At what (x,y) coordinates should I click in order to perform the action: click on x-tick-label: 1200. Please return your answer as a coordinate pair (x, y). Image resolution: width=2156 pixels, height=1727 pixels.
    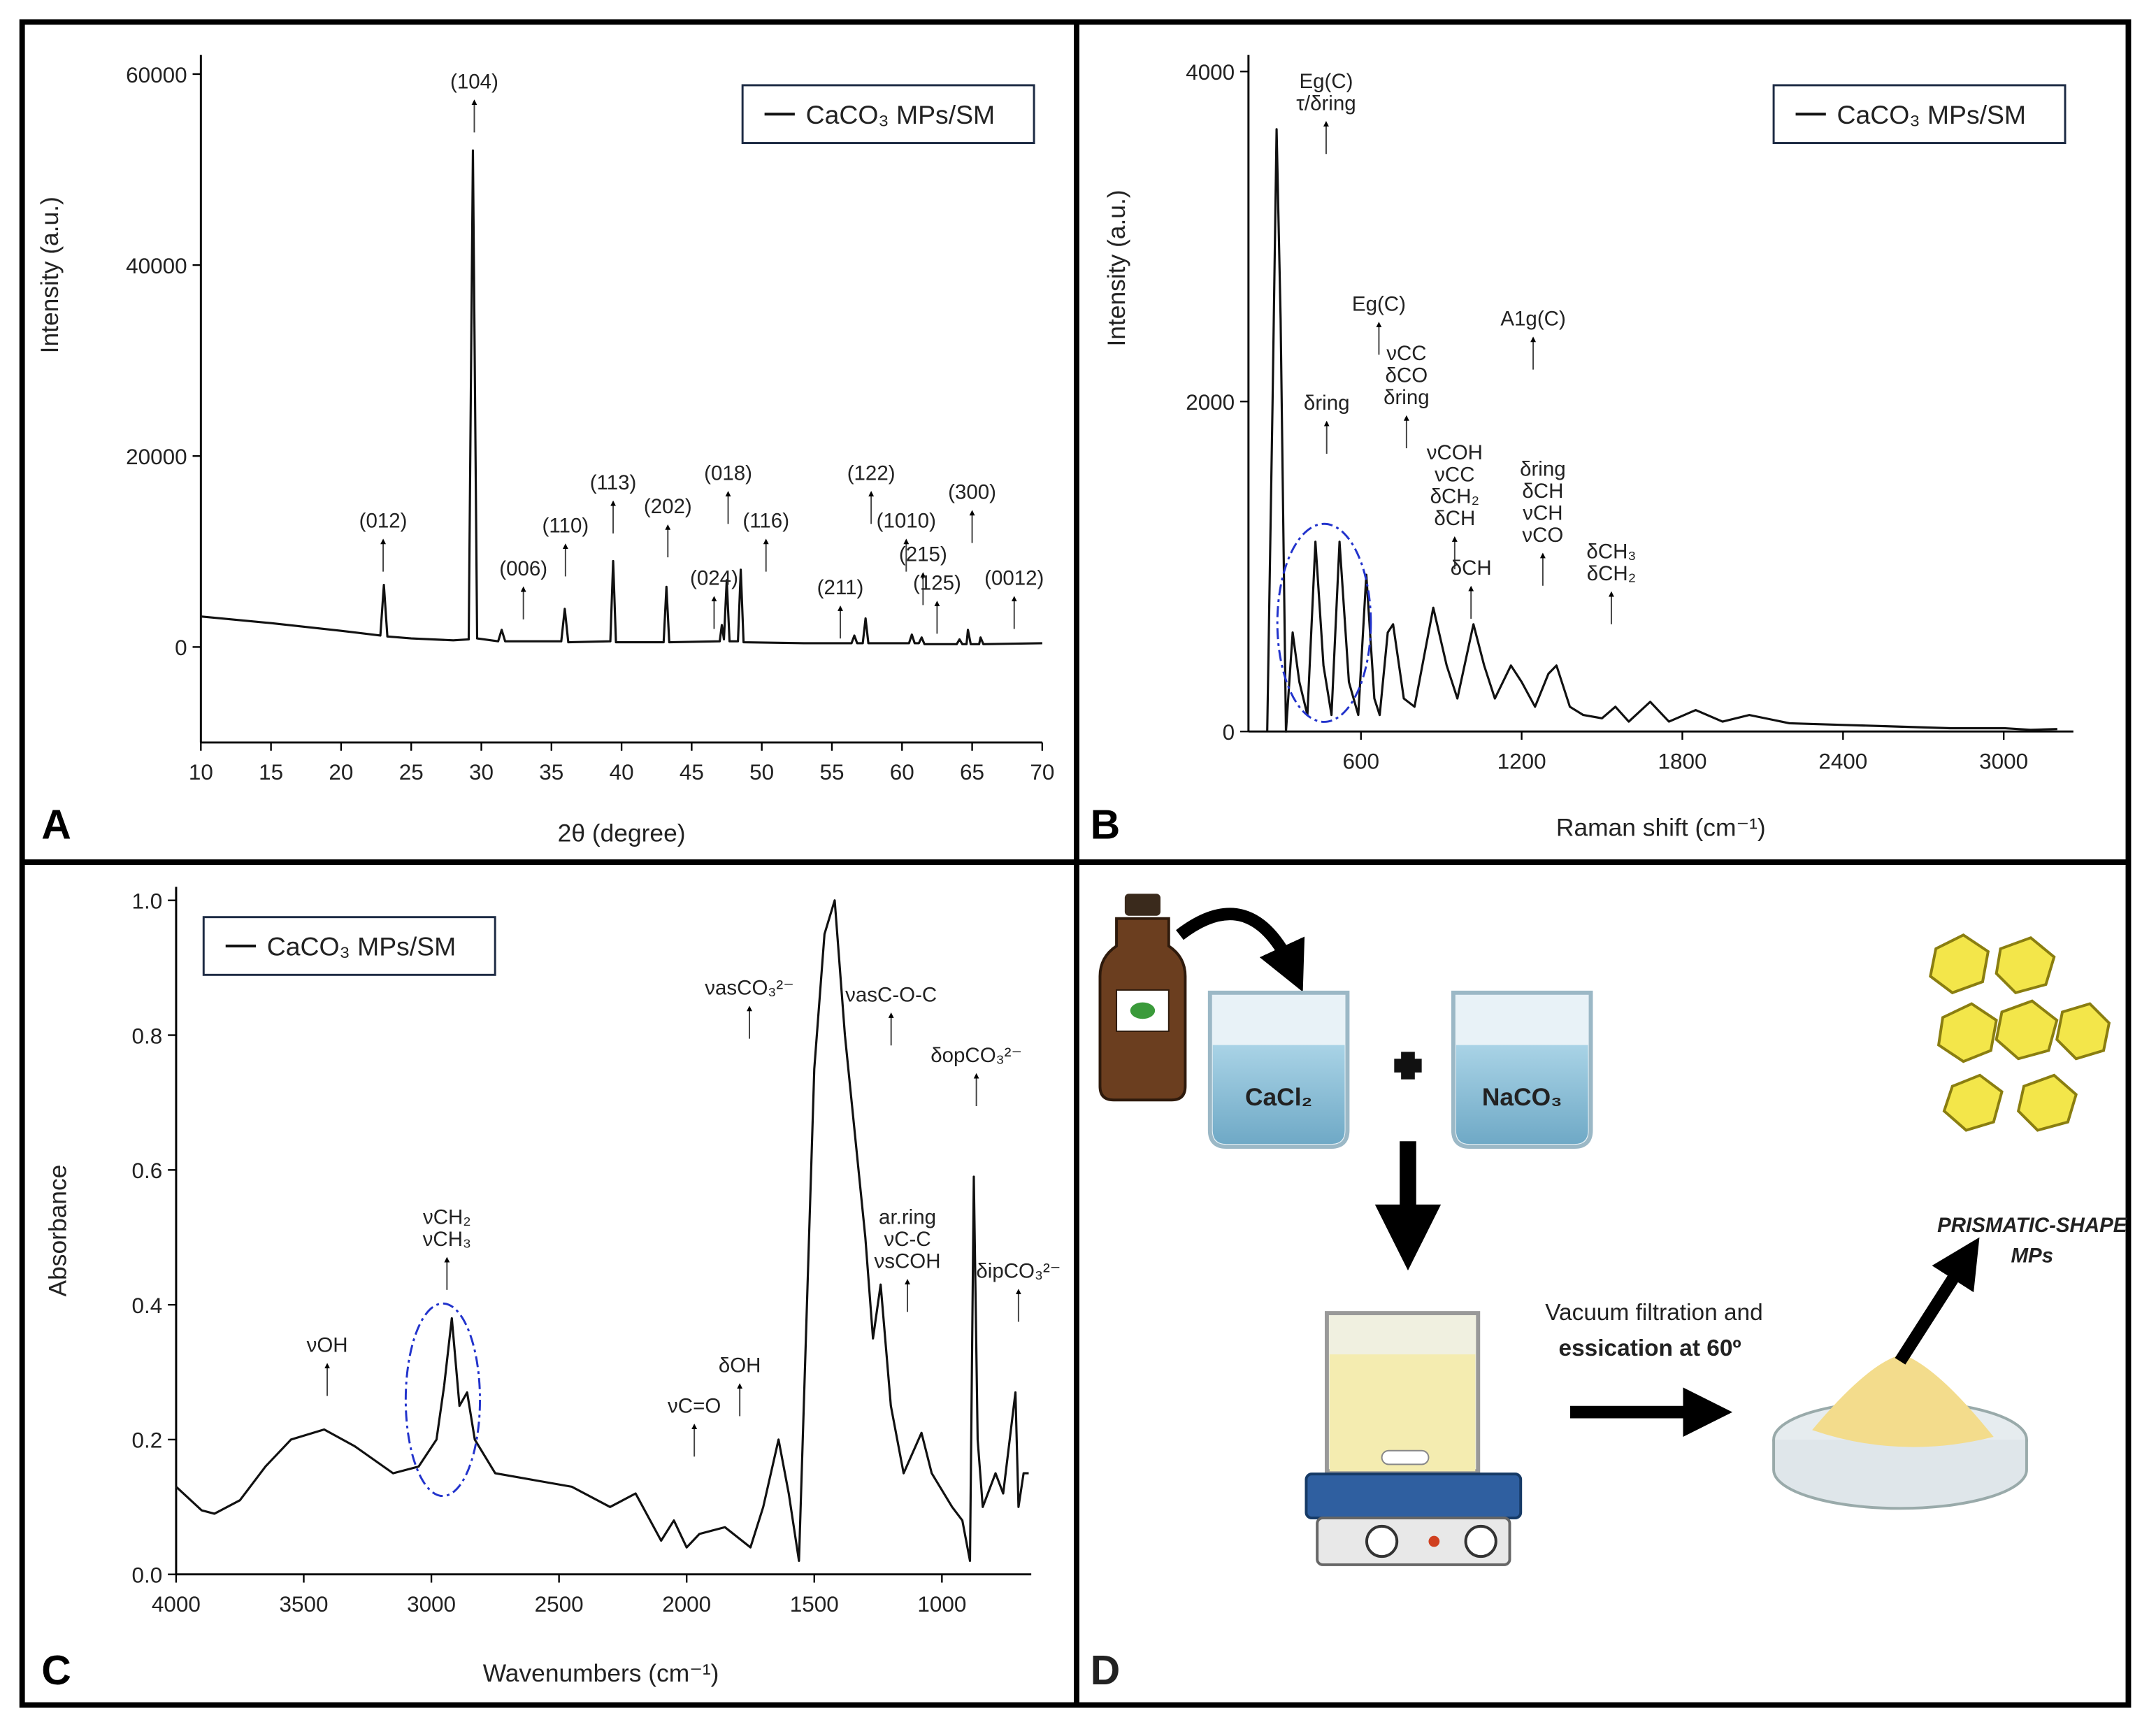
    Looking at the image, I should click on (1521, 761).